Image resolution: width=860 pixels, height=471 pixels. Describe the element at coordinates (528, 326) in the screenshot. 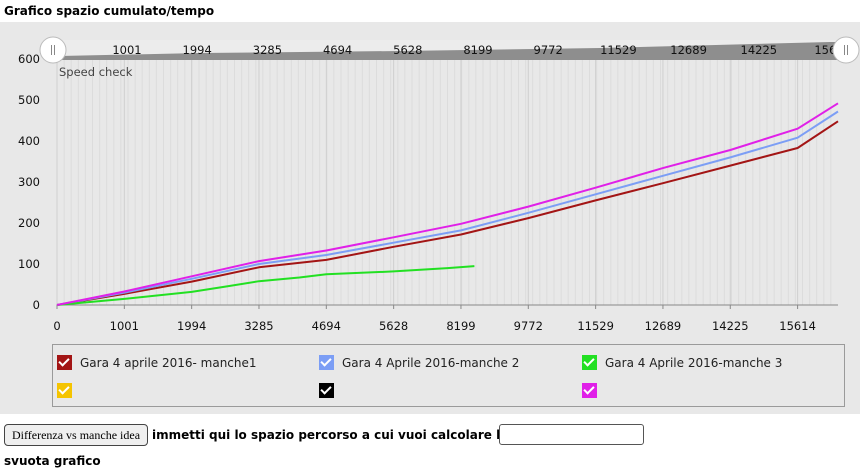

I see `x-tick-label: 9772` at that location.